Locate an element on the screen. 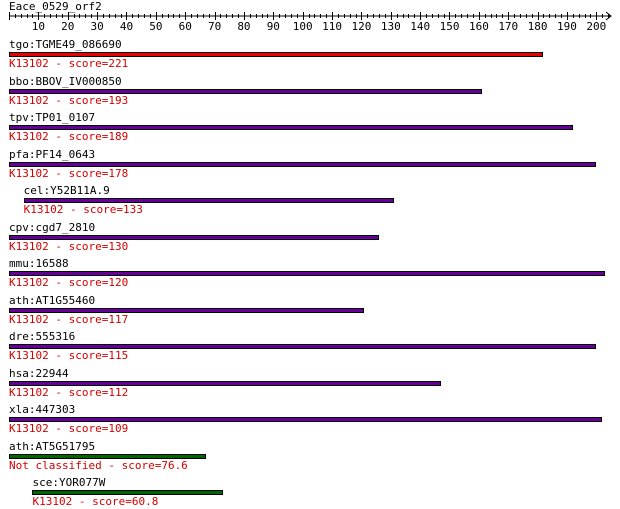 This screenshot has width=620, height=509. axis-tick-label: 150 is located at coordinates (449, 26).